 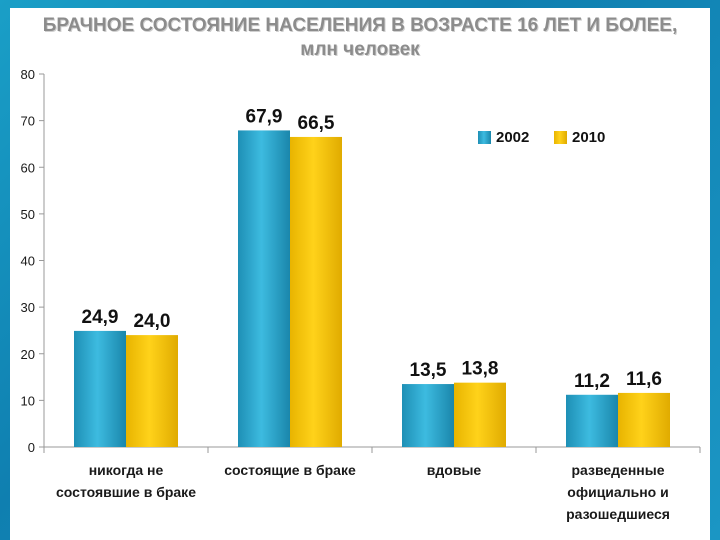 I want to click on data-label: 24,0, so click(x=152, y=321).